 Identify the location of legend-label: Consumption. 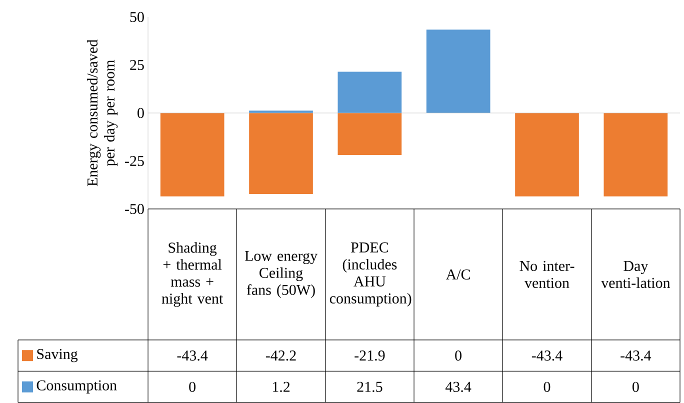
(76, 387).